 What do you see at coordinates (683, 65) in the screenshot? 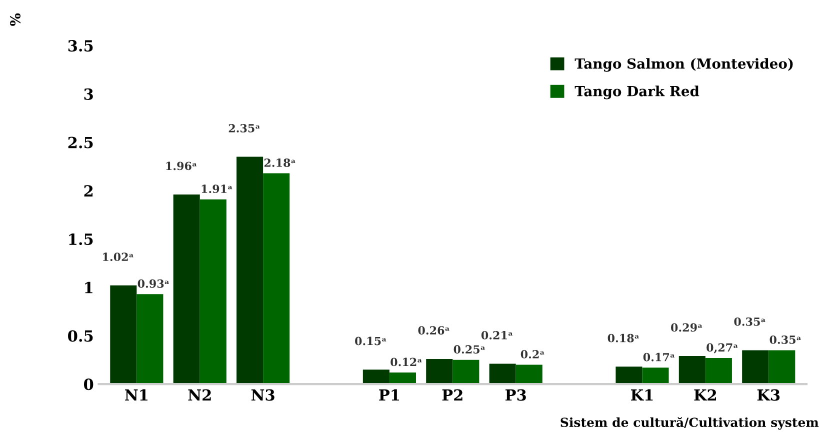
I see `legend-label: Tango Salmon (Montevideo)` at bounding box center [683, 65].